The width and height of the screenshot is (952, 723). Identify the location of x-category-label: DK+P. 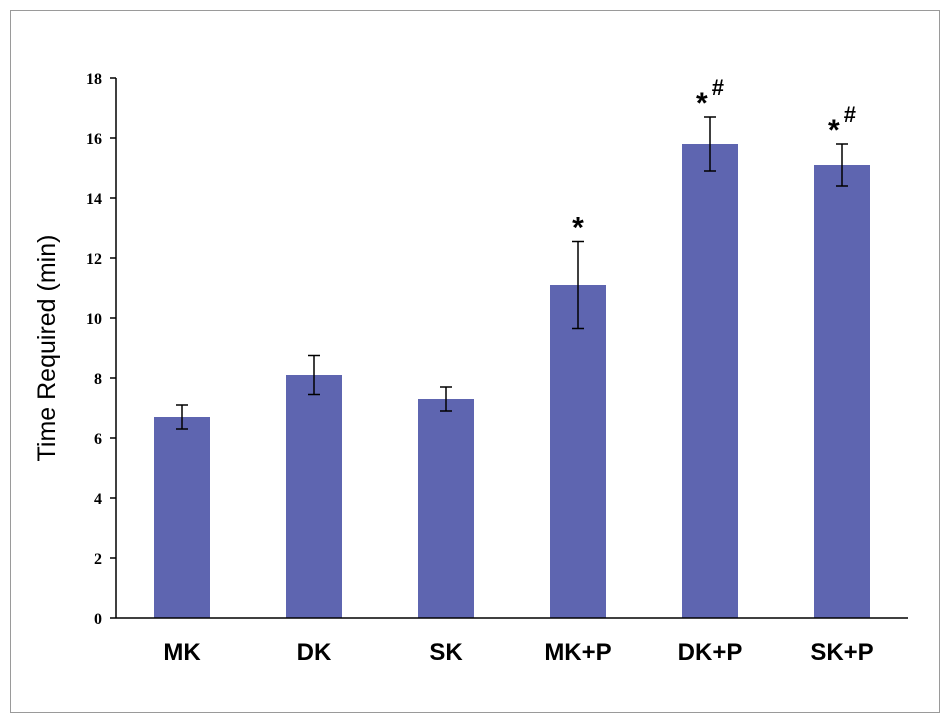
(710, 652).